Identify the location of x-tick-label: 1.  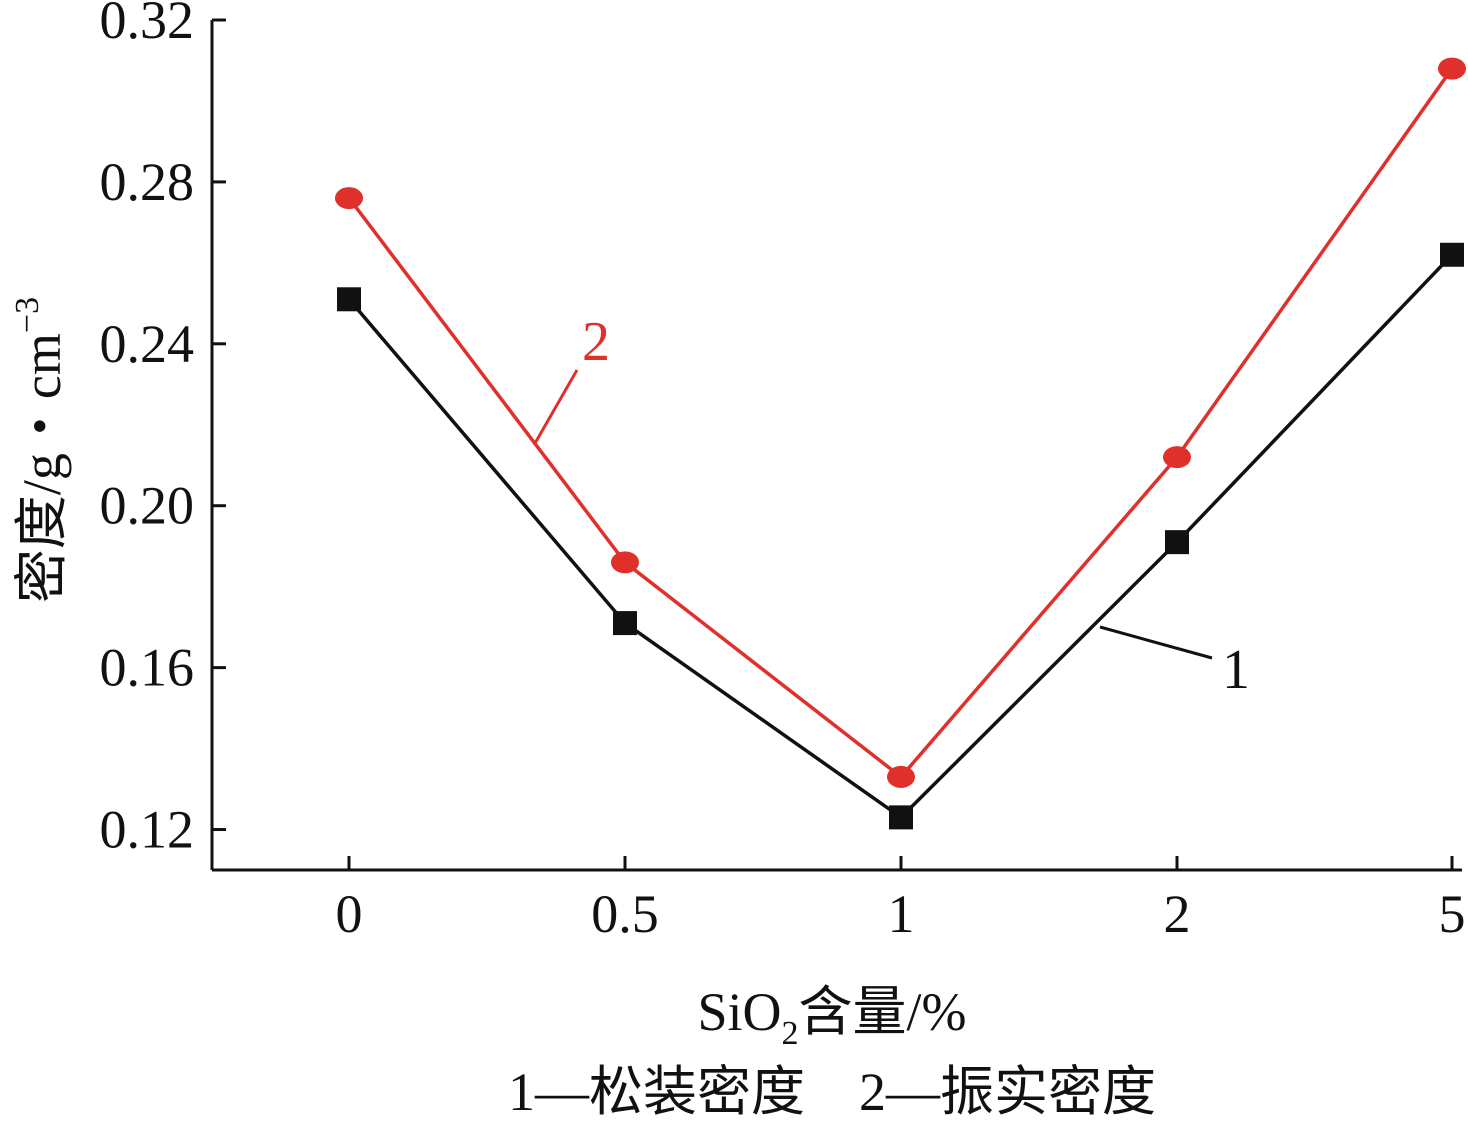
(901, 914).